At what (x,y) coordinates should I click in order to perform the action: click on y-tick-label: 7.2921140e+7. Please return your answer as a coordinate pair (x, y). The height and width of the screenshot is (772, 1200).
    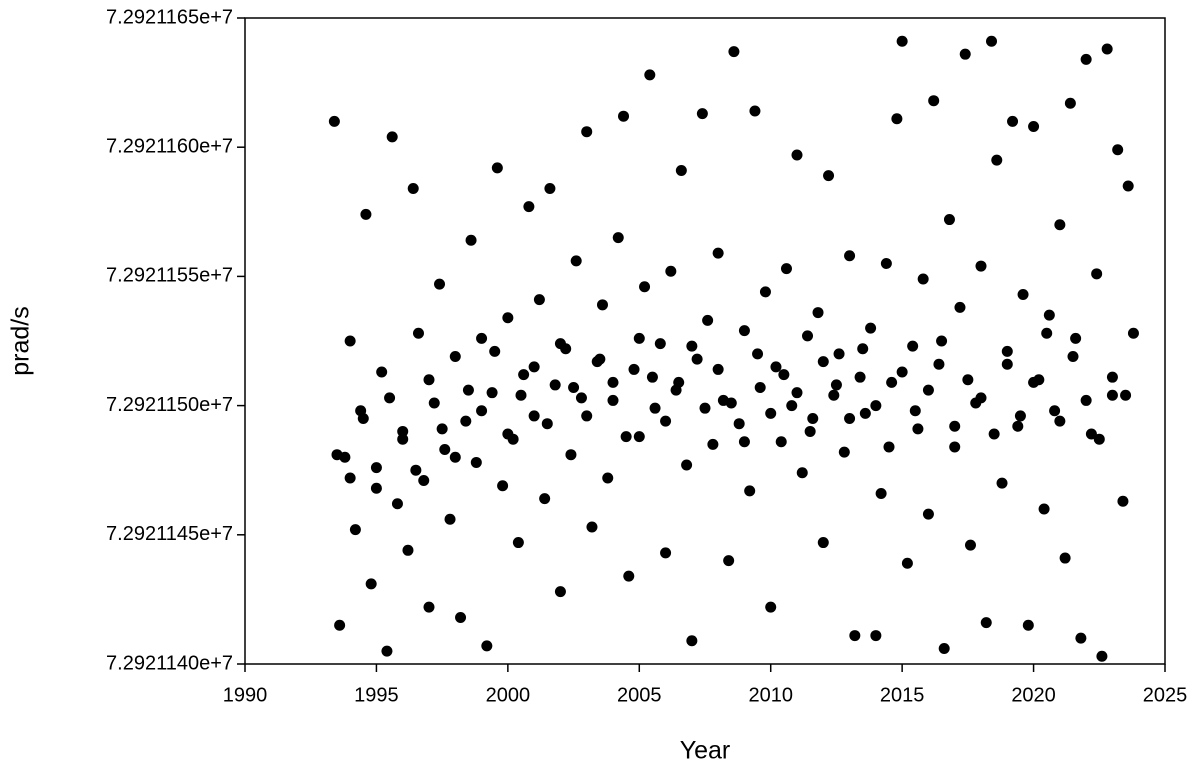
    Looking at the image, I should click on (169, 663).